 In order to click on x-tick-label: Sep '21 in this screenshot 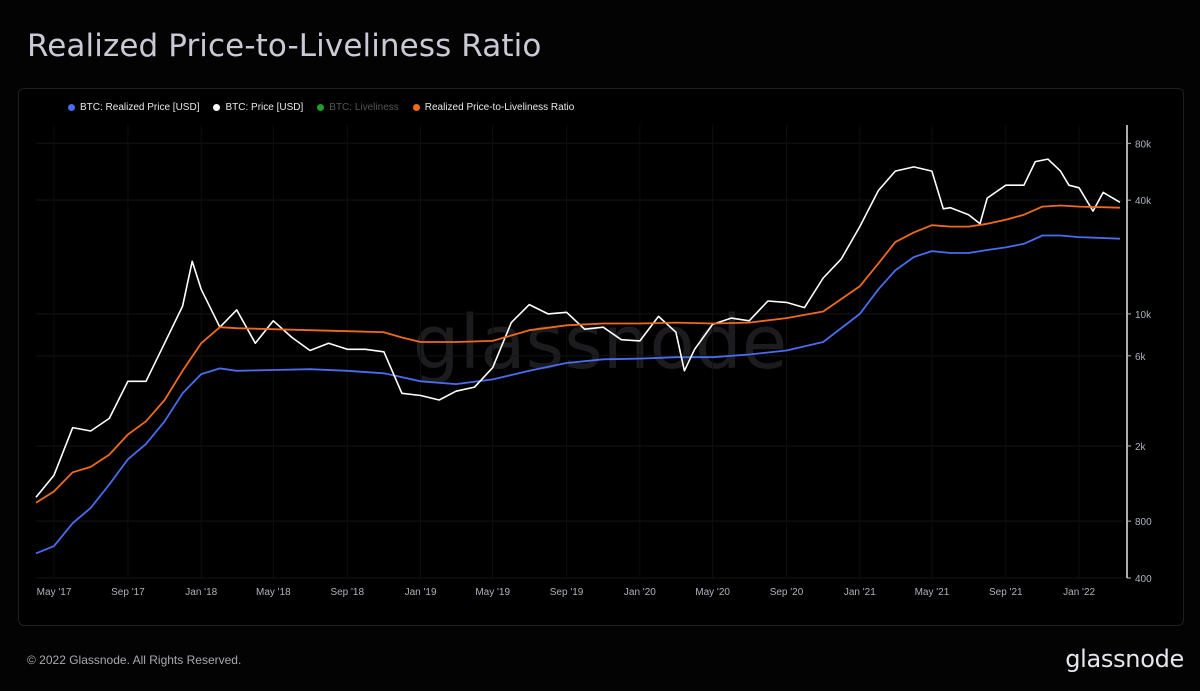, I will do `click(1006, 592)`.